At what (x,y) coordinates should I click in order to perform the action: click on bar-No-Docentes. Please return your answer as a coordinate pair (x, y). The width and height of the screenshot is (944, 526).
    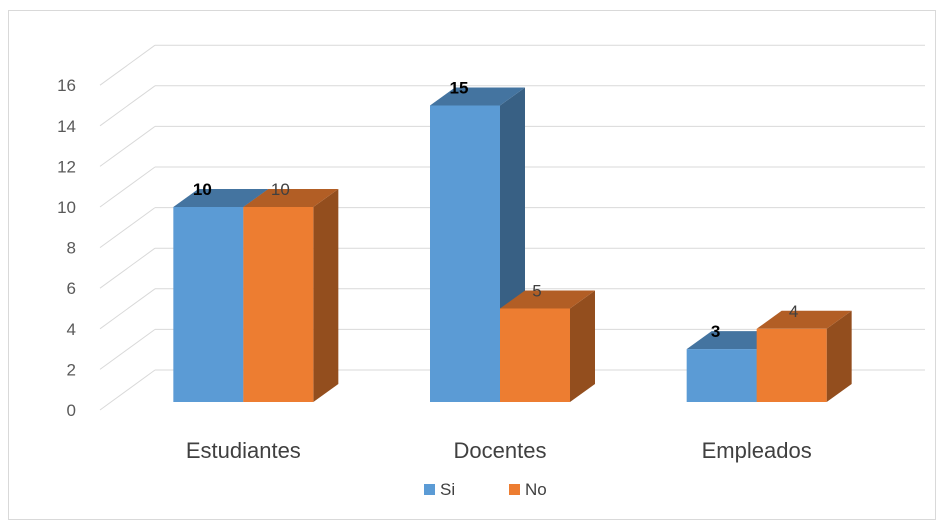
    Looking at the image, I should click on (535, 355).